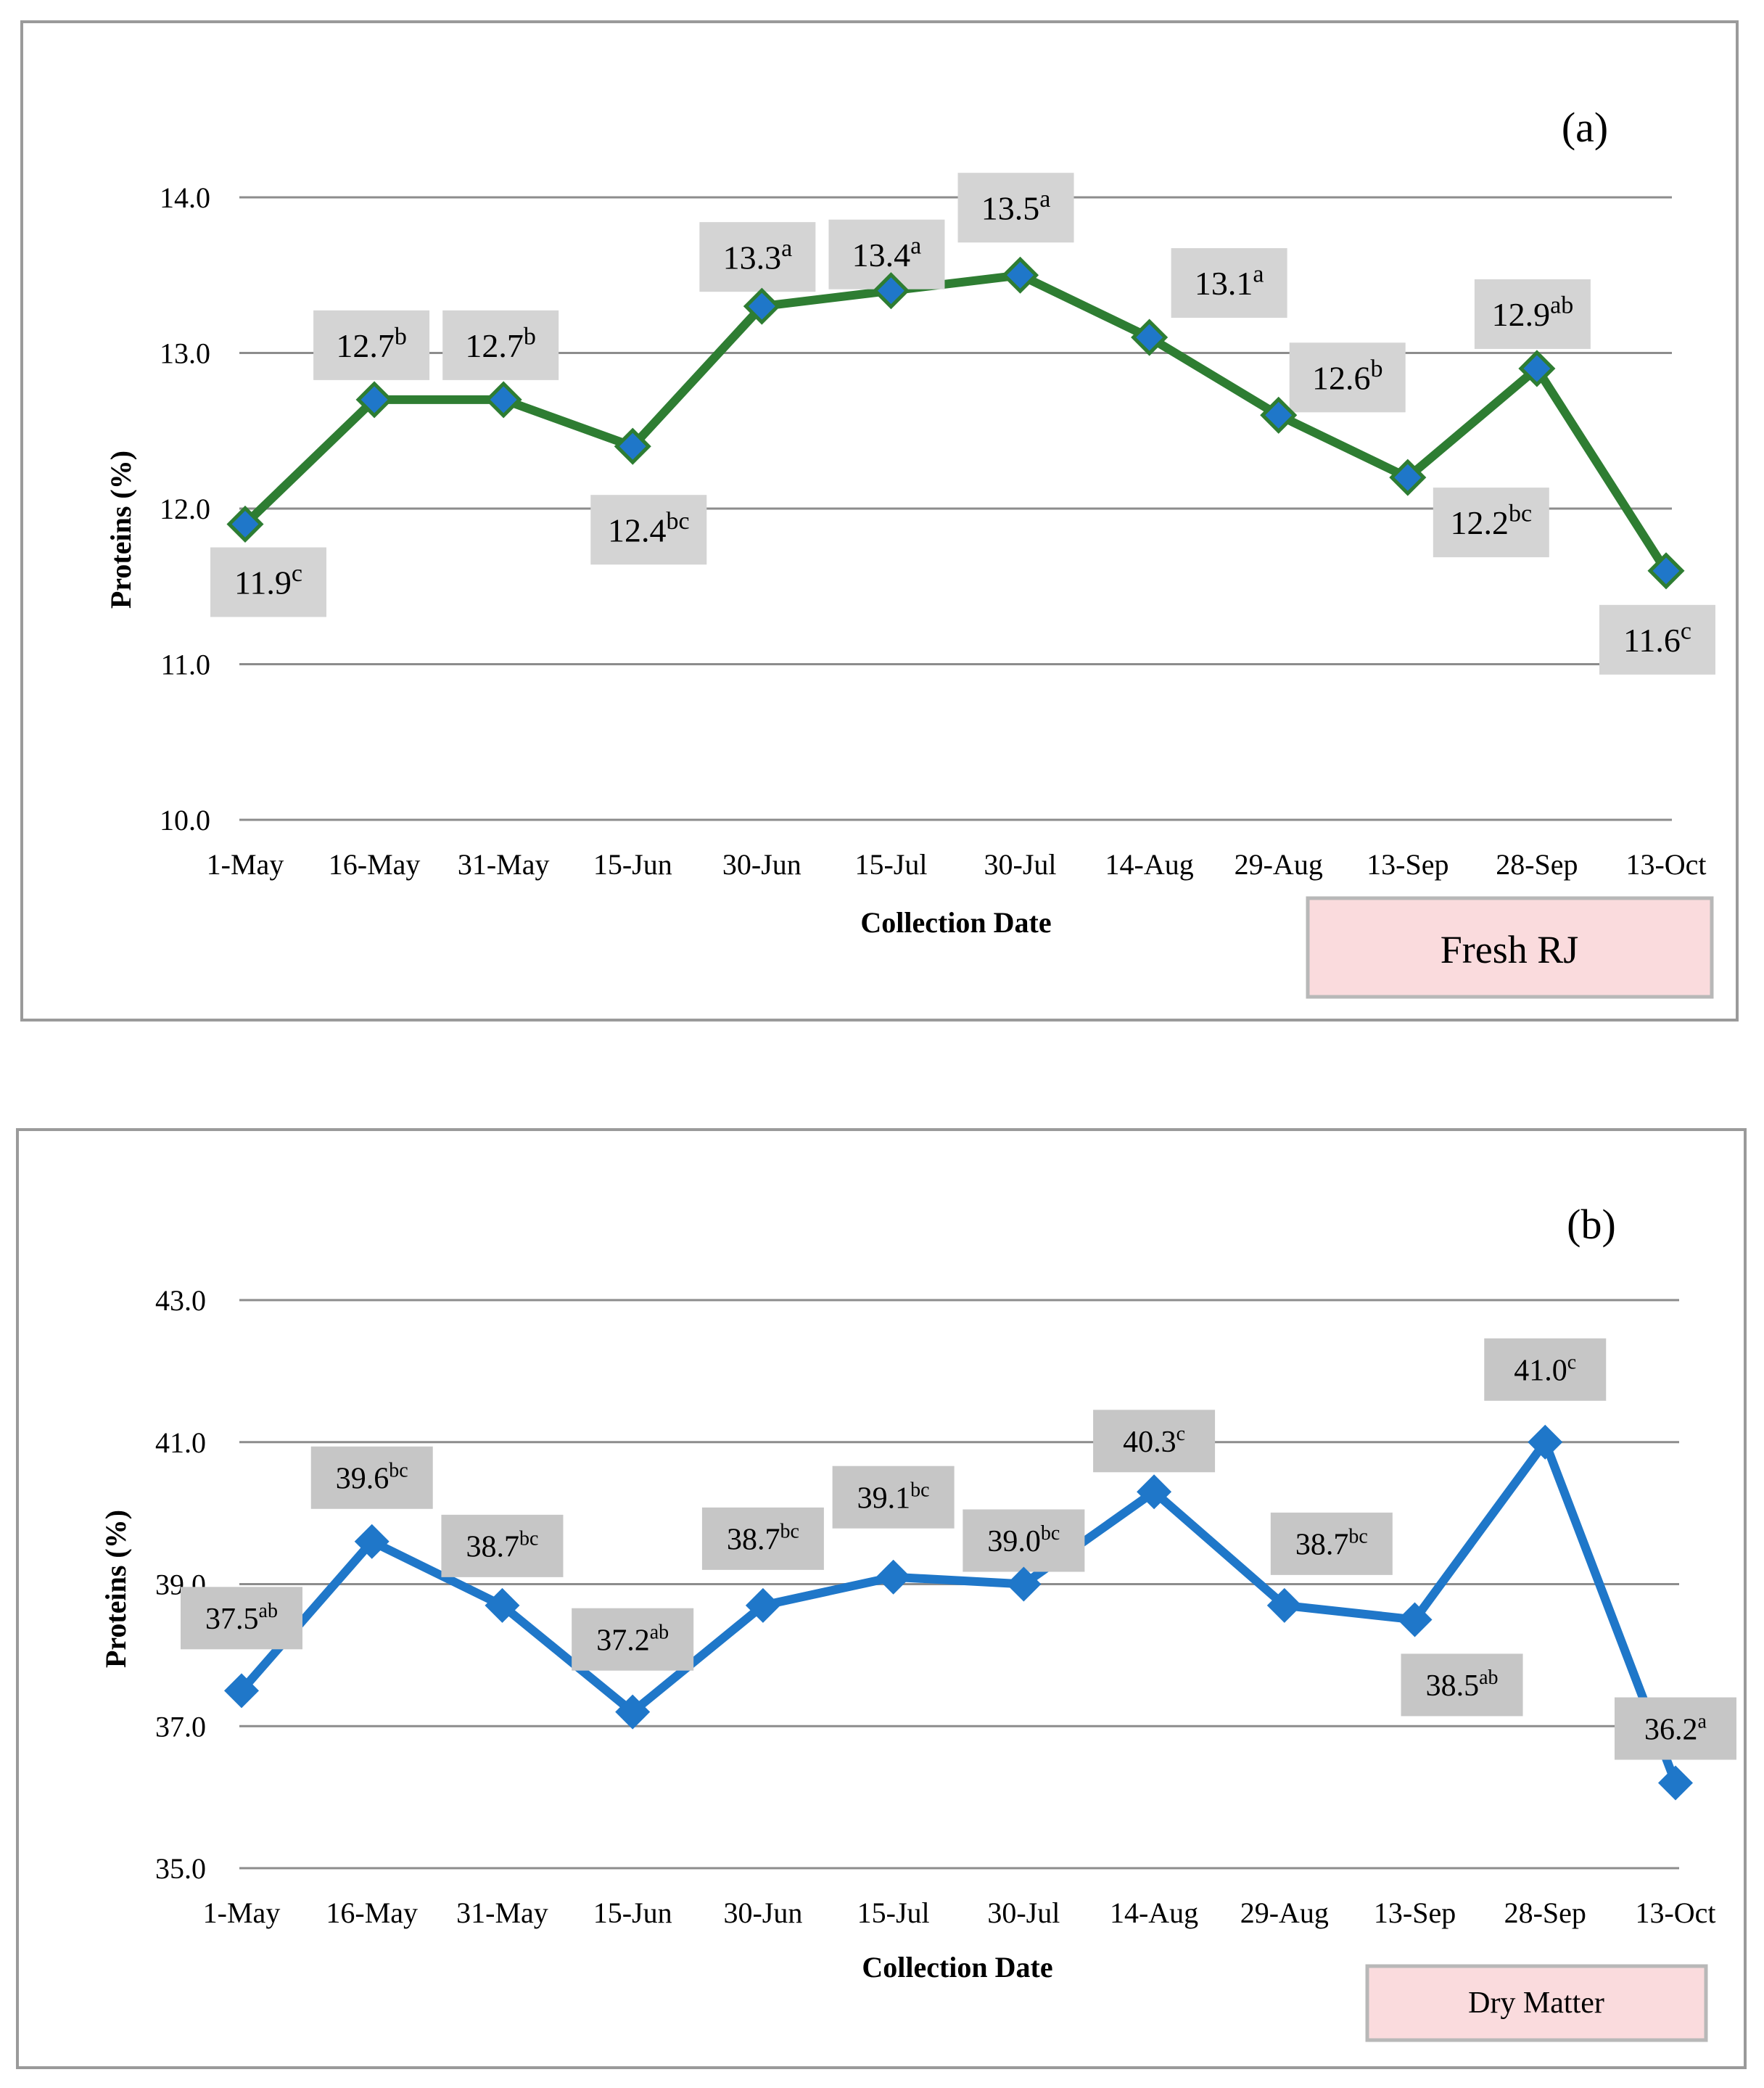 Image resolution: width=1764 pixels, height=2088 pixels. Describe the element at coordinates (1154, 1912) in the screenshot. I see `x-tick-label: 14-Aug` at that location.